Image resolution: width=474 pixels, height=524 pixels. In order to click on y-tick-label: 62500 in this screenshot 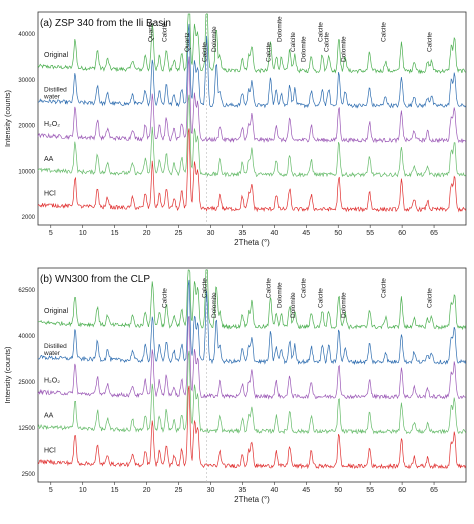, I will do `click(26, 291)`.